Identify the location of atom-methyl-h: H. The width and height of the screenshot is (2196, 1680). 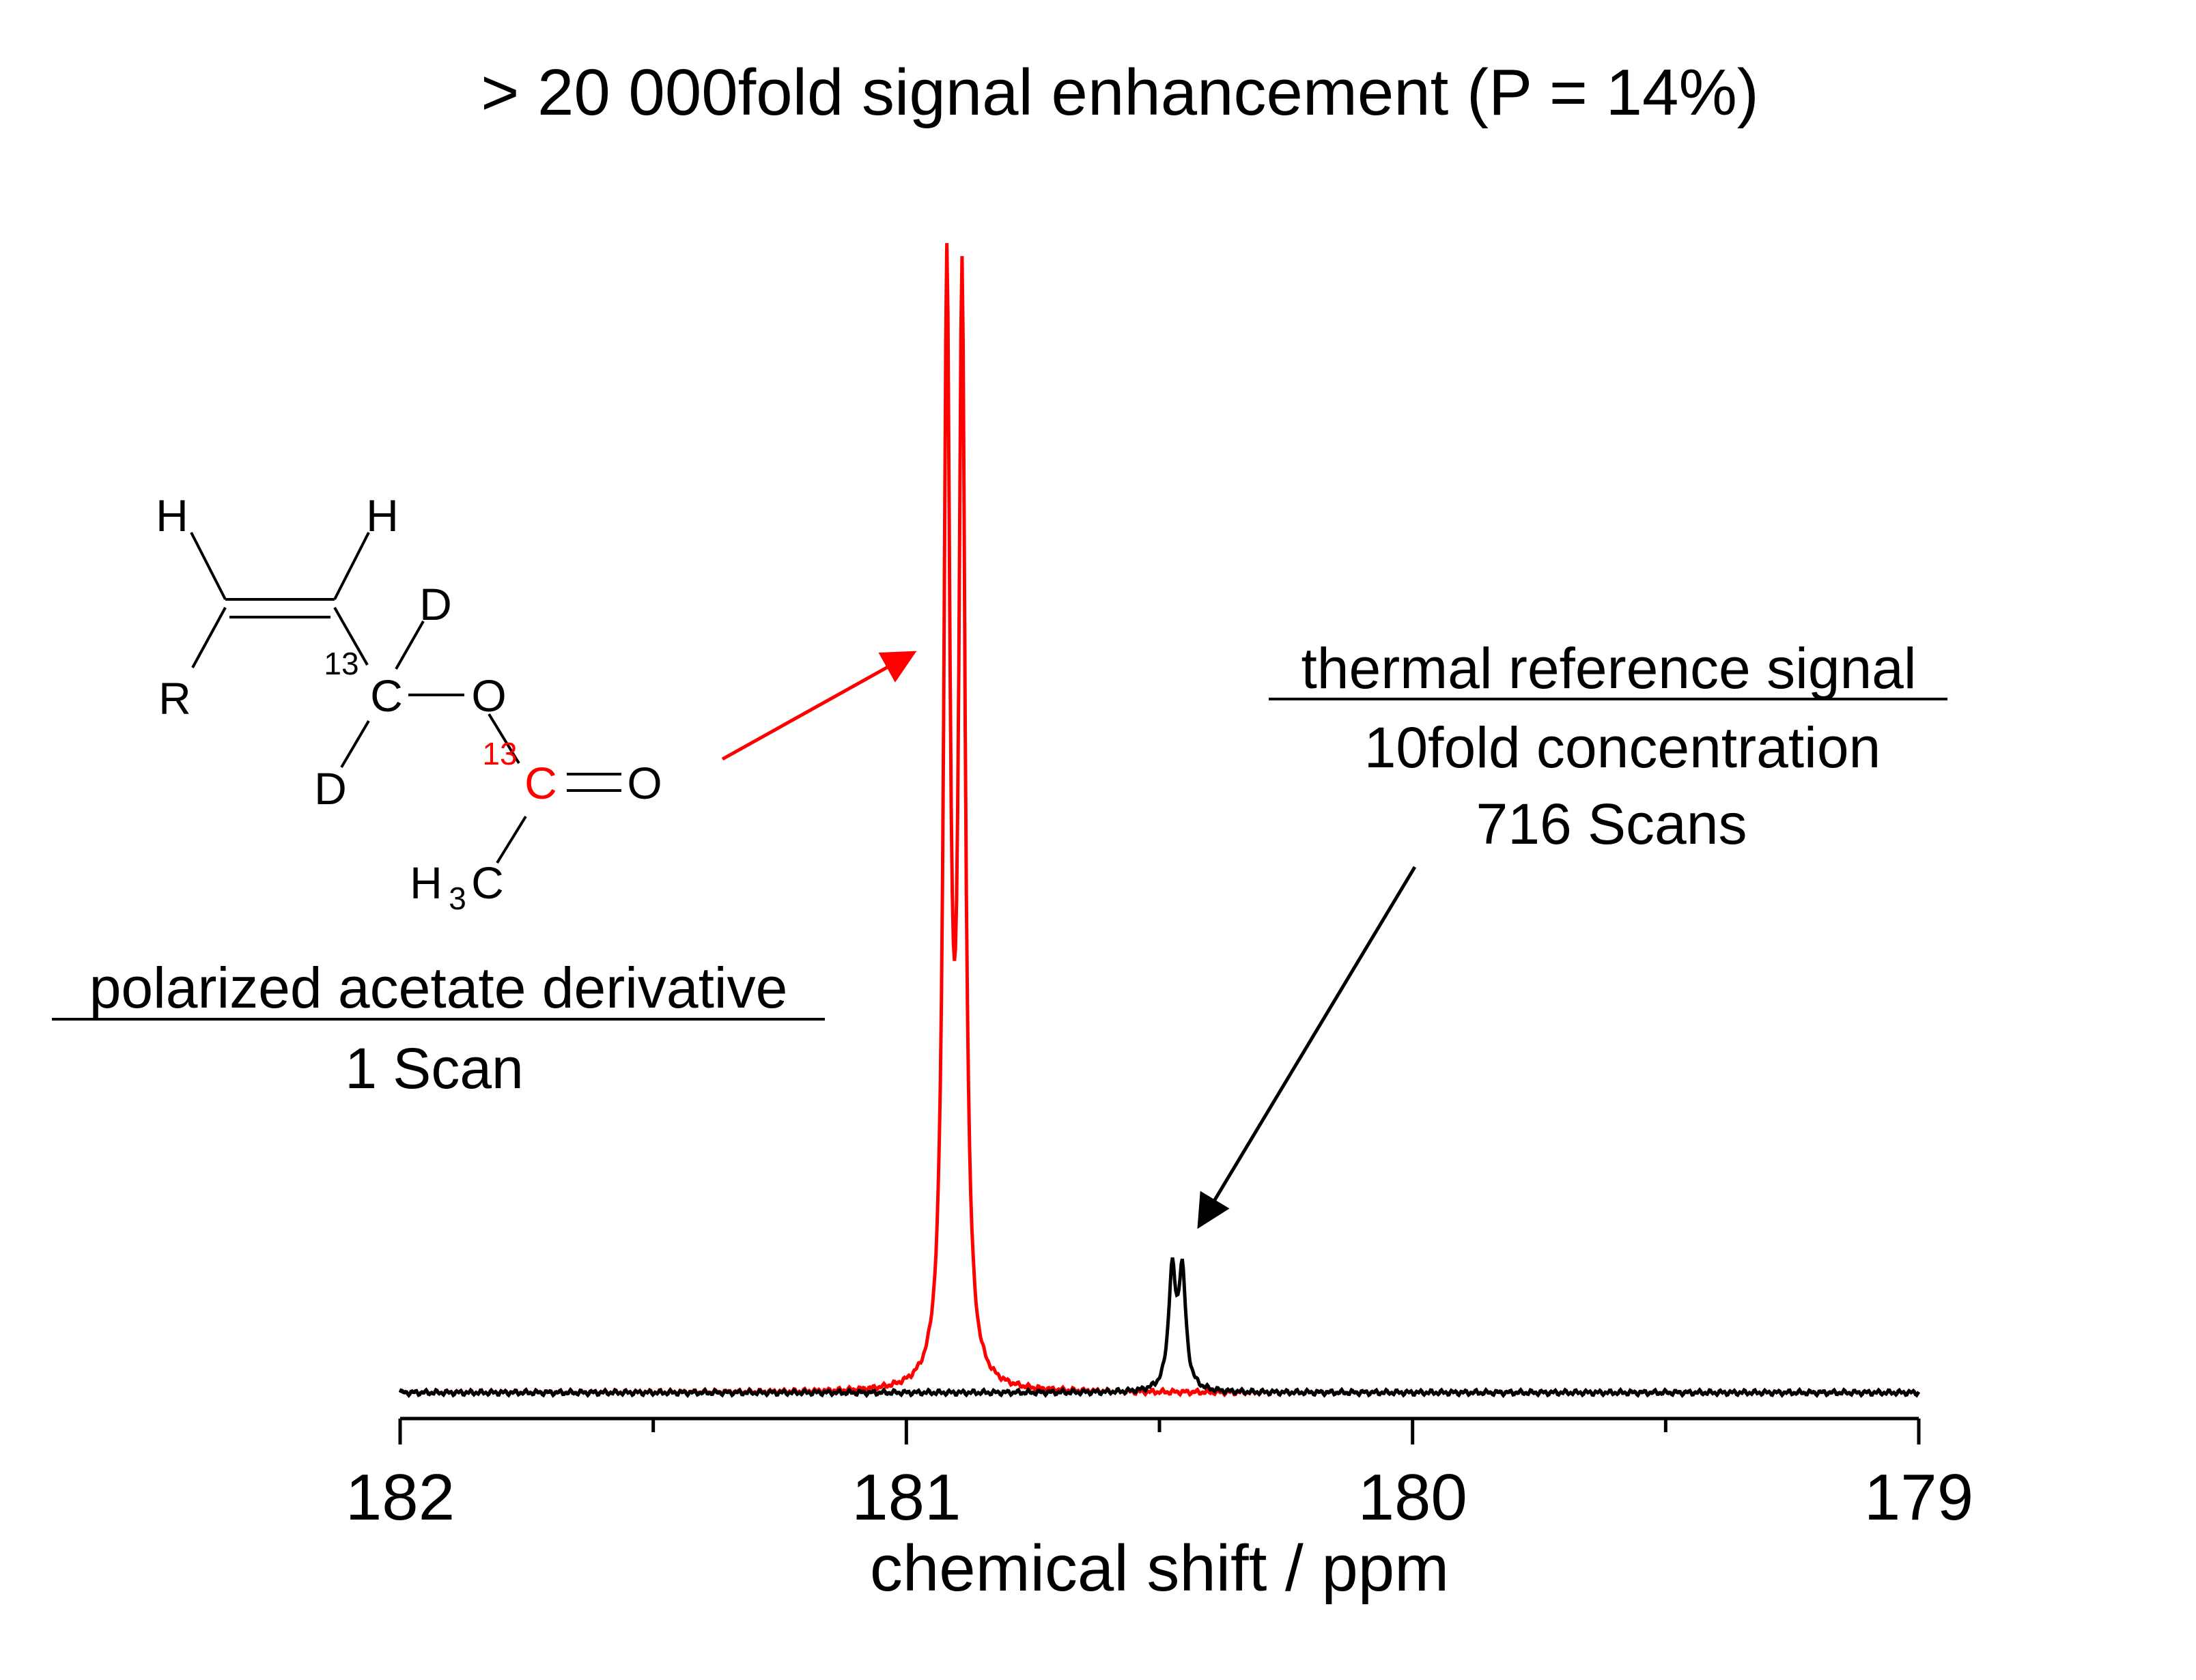
(426, 882).